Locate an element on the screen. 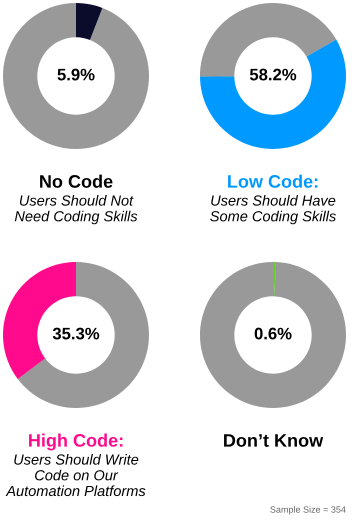  text: Sample Size = 354 is located at coordinates (308, 510).